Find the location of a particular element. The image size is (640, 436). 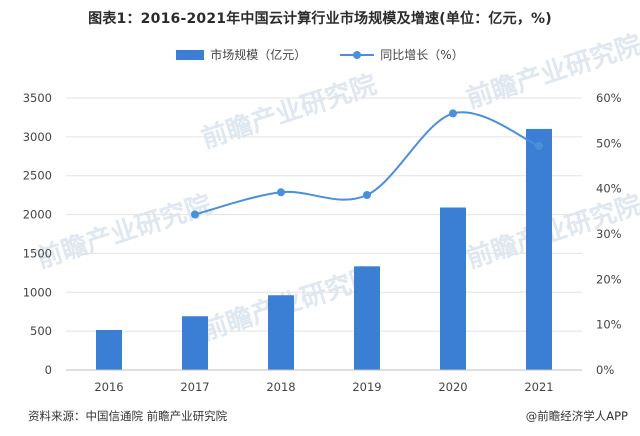

y-right-tick-label: 30% is located at coordinates (609, 234).